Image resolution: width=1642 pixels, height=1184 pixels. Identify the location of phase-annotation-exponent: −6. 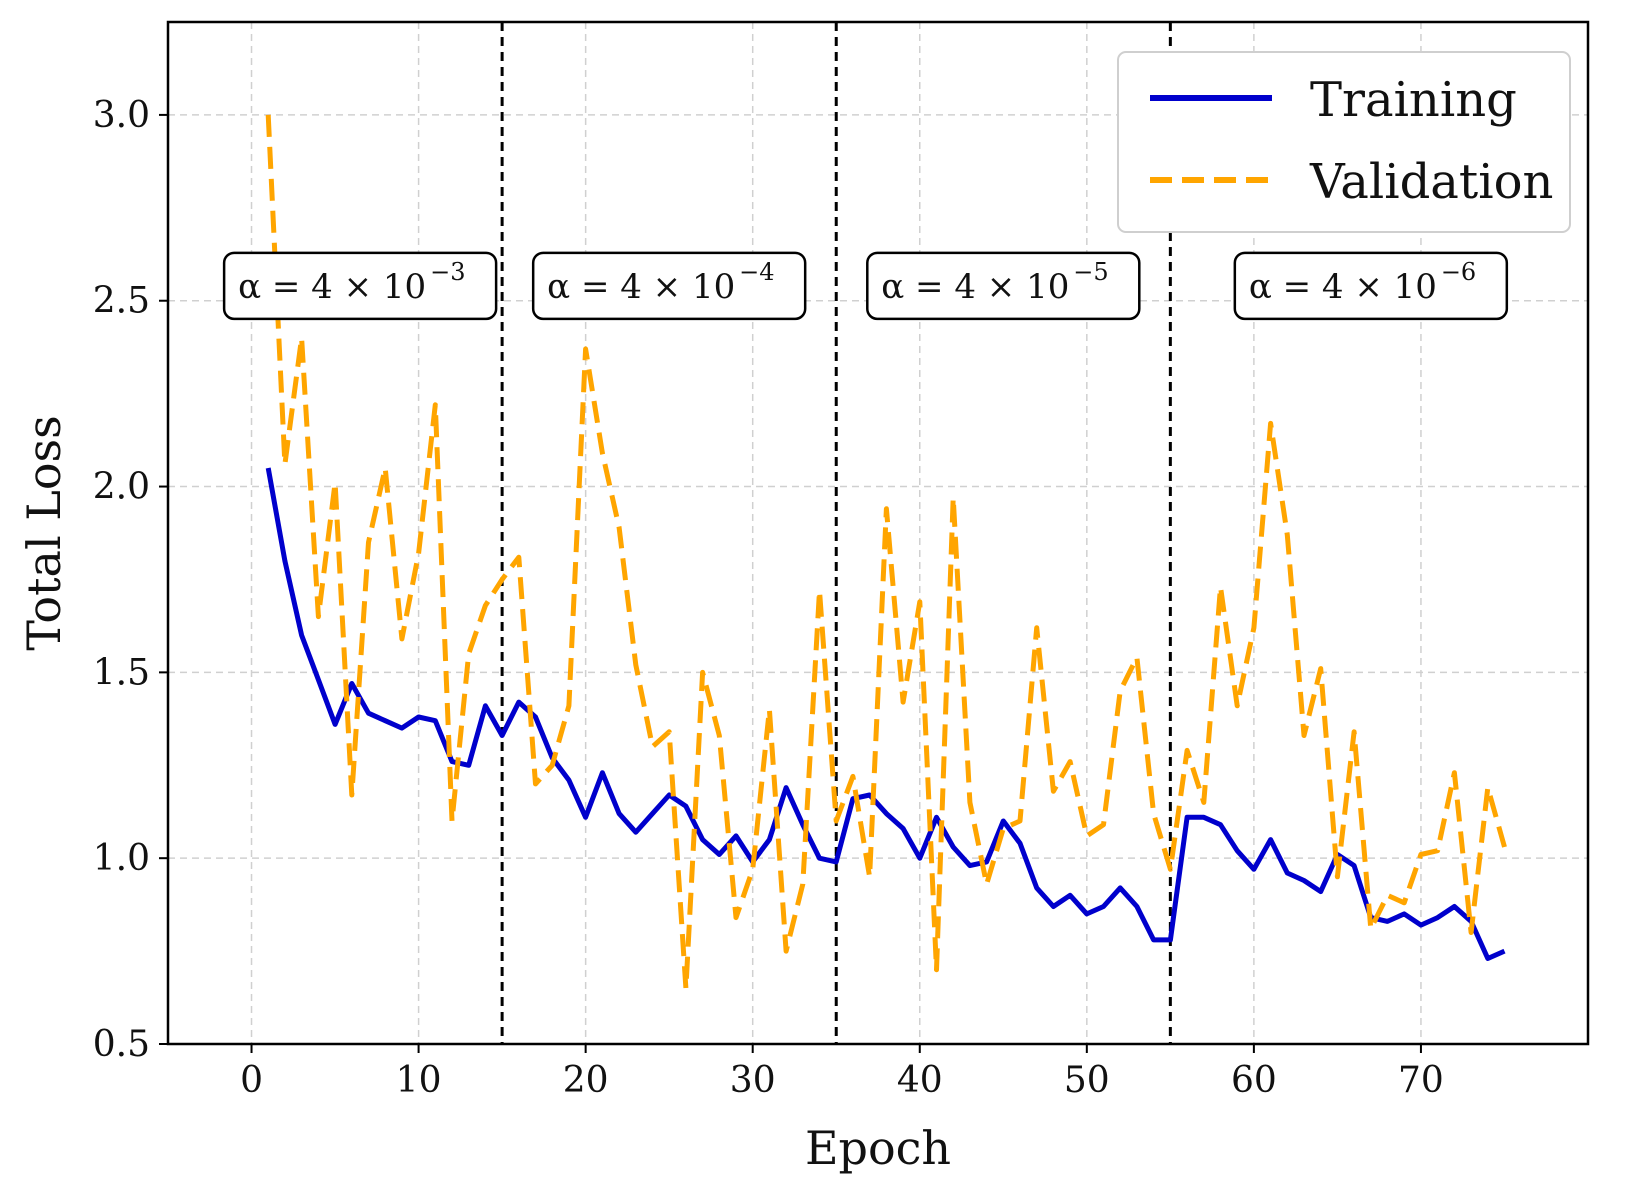
(1458, 272).